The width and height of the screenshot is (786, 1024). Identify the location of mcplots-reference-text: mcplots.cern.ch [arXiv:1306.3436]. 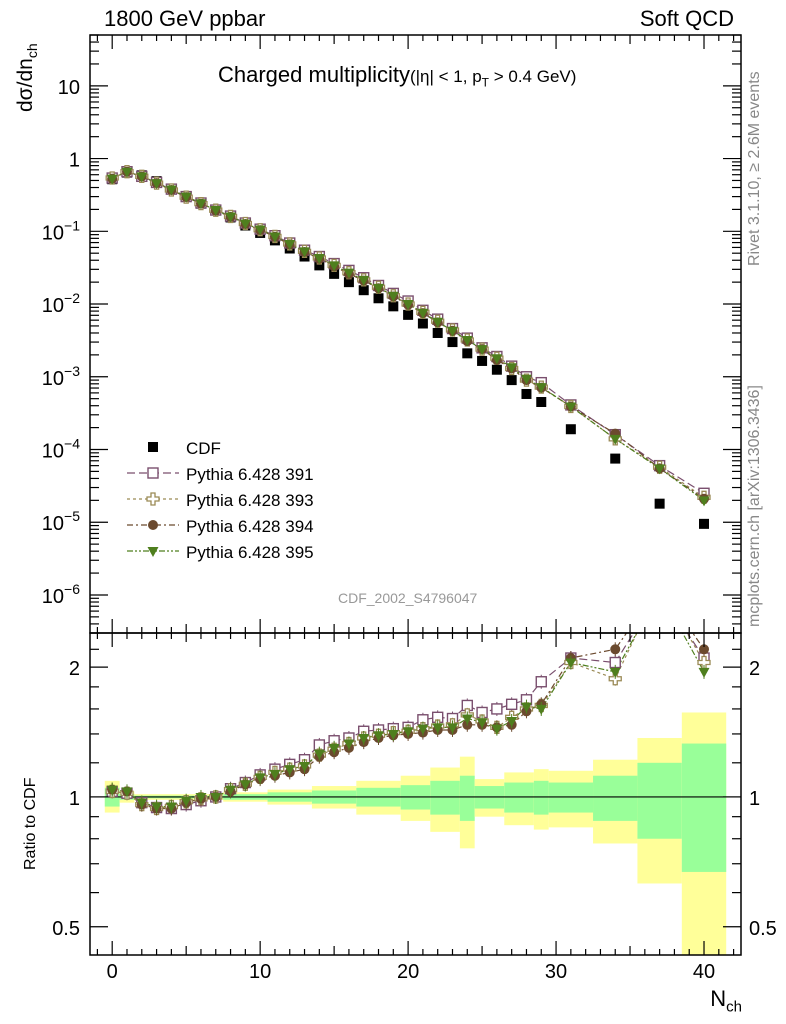
(754, 506).